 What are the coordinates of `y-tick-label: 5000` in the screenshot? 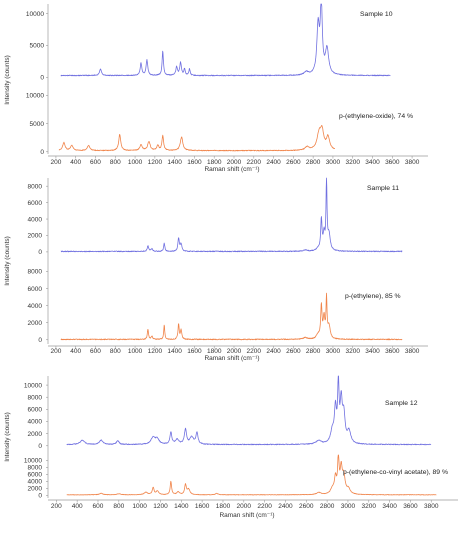 It's located at (37, 46).